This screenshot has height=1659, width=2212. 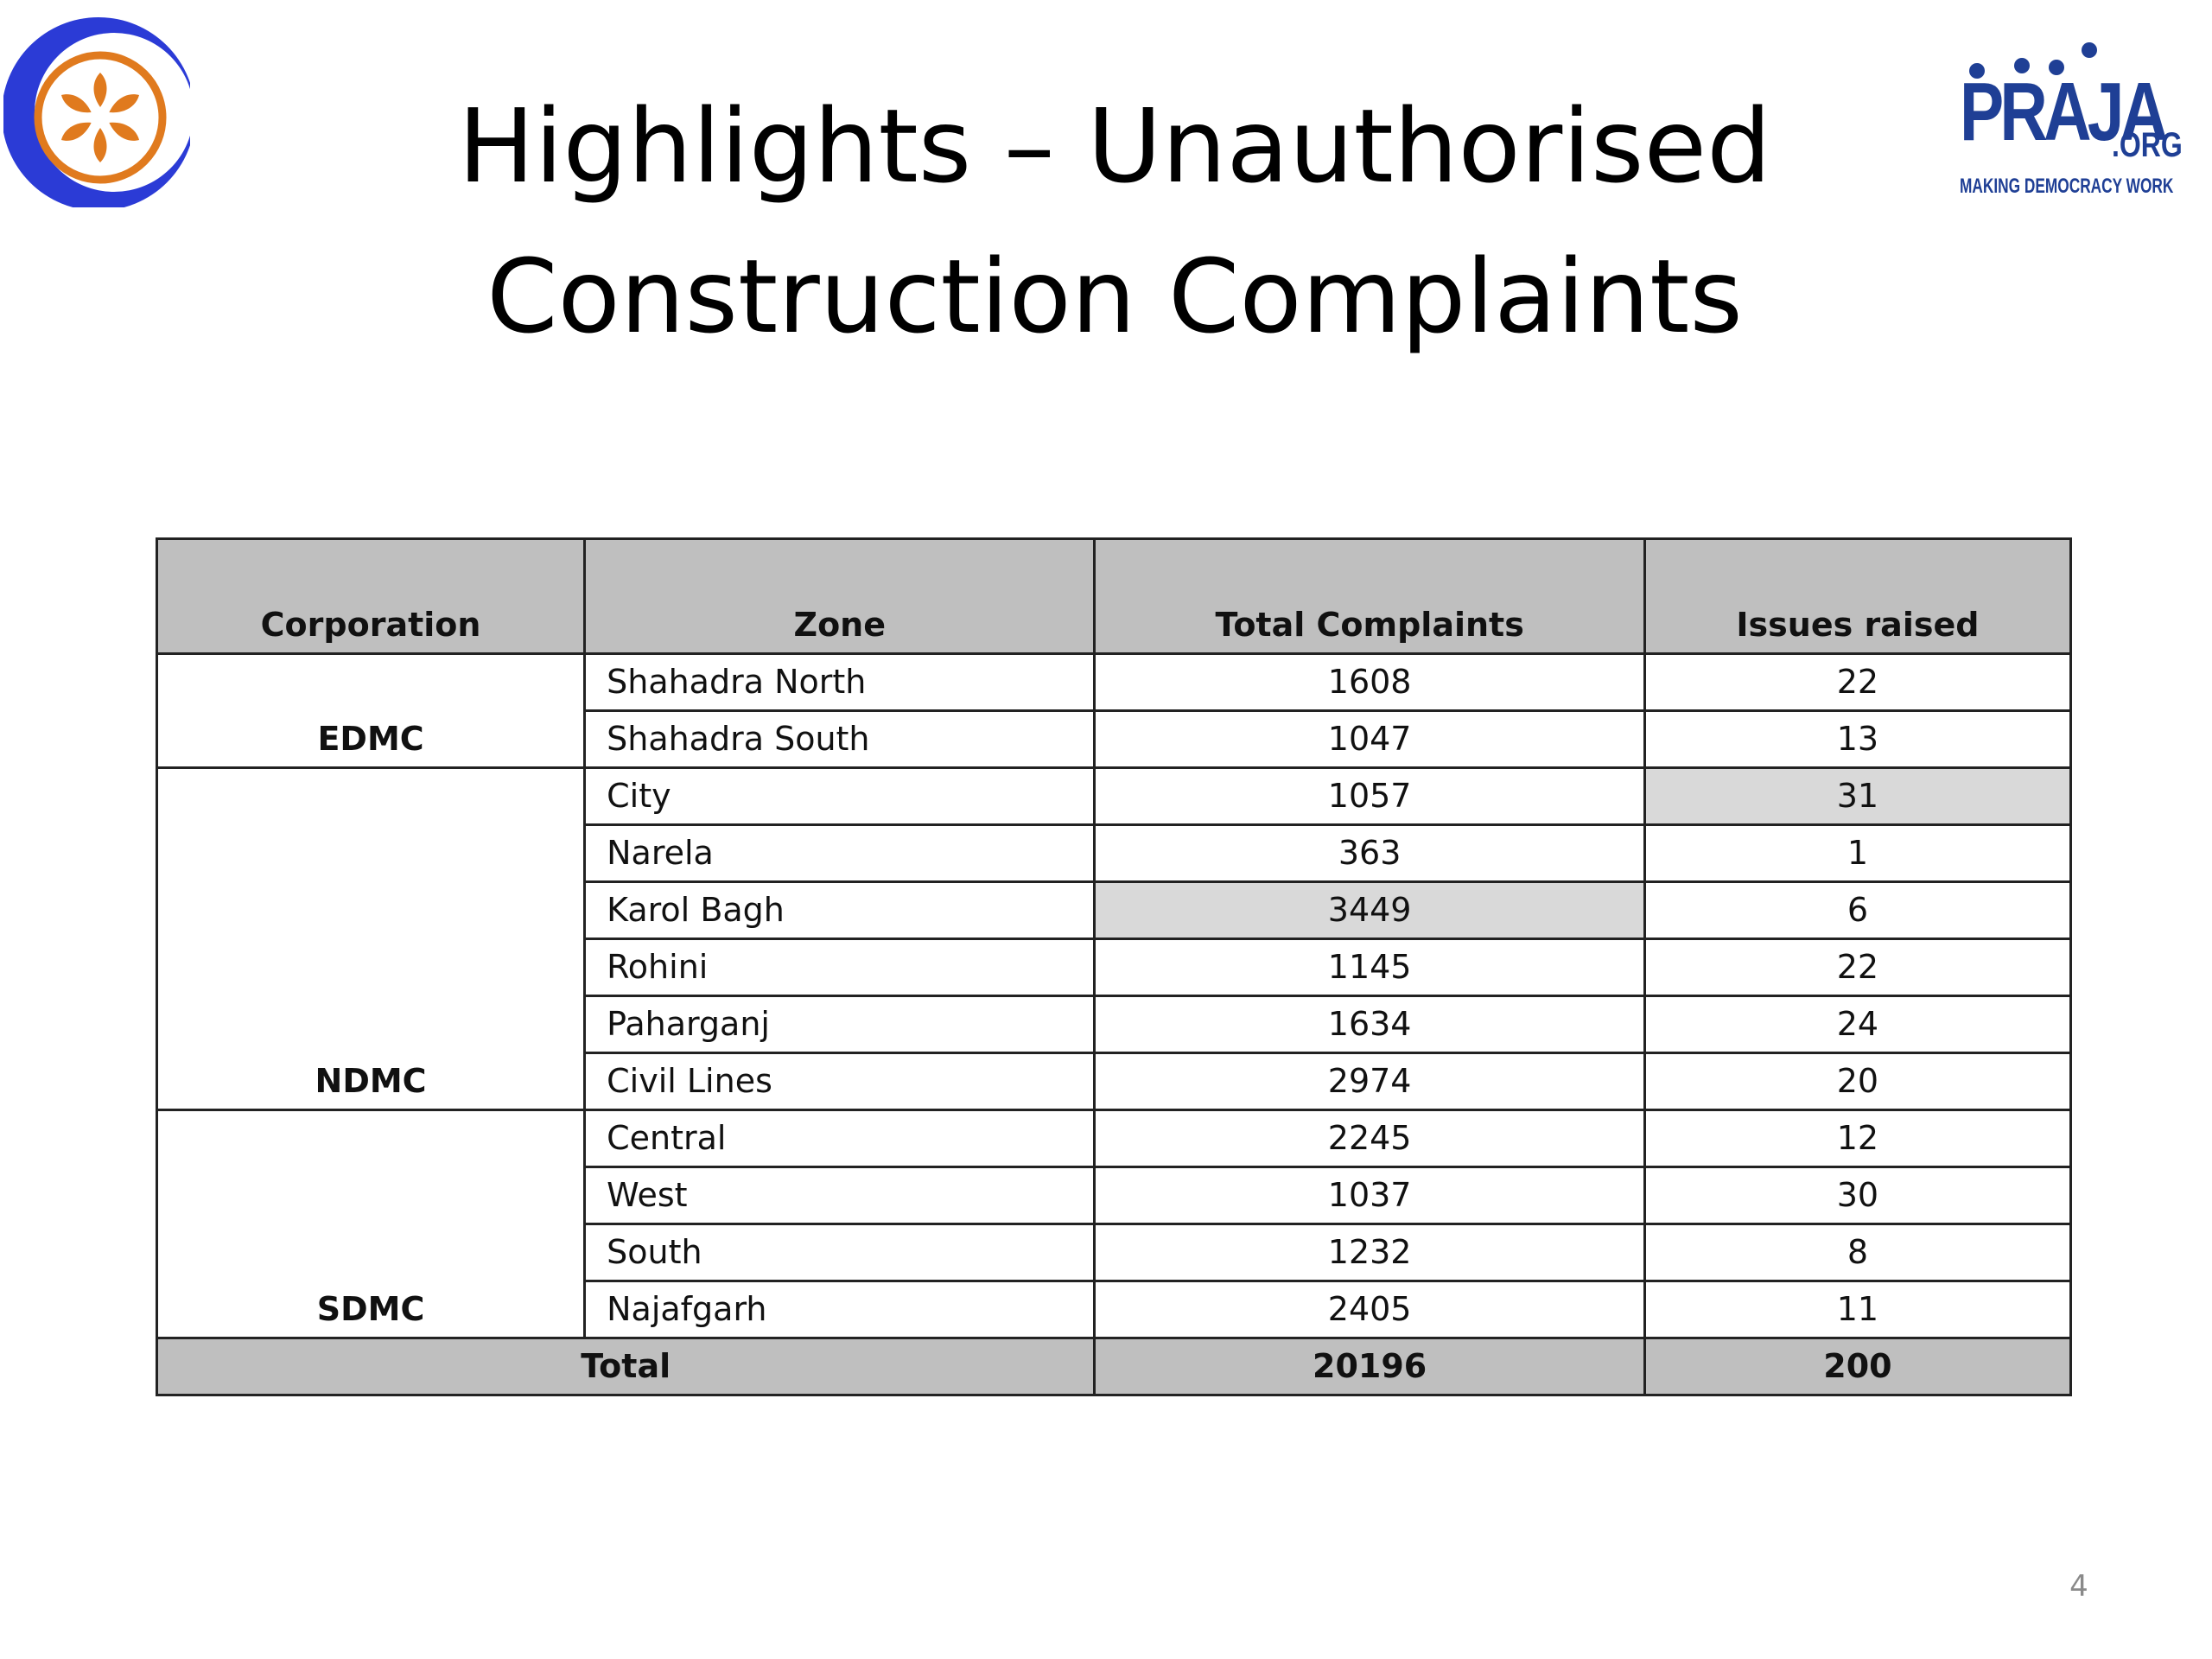 I want to click on total-complaints-cell: 1145, so click(x=1369, y=967).